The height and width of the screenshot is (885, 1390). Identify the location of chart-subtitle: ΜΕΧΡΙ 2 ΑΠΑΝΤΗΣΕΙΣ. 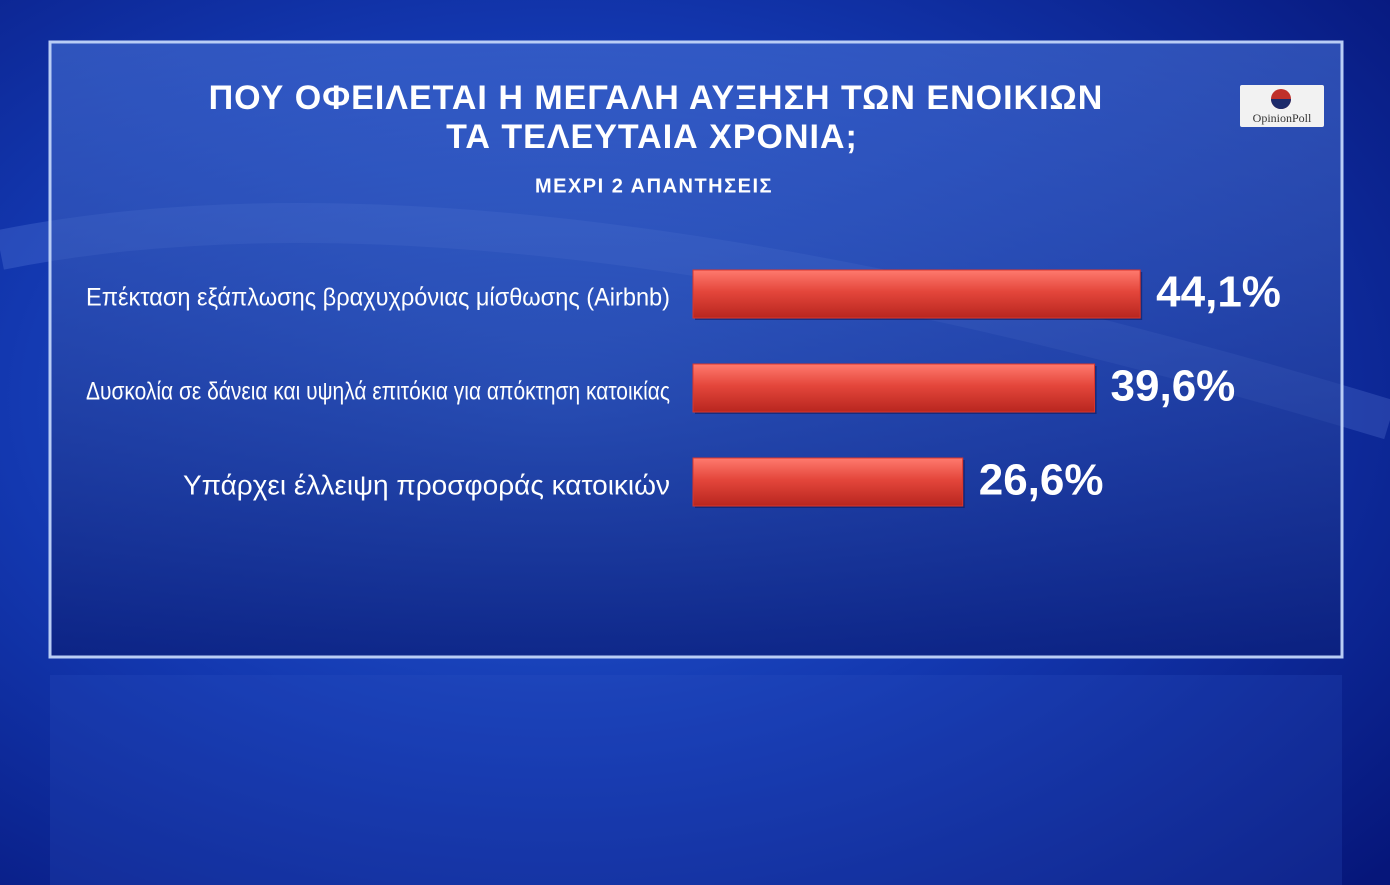
(654, 186).